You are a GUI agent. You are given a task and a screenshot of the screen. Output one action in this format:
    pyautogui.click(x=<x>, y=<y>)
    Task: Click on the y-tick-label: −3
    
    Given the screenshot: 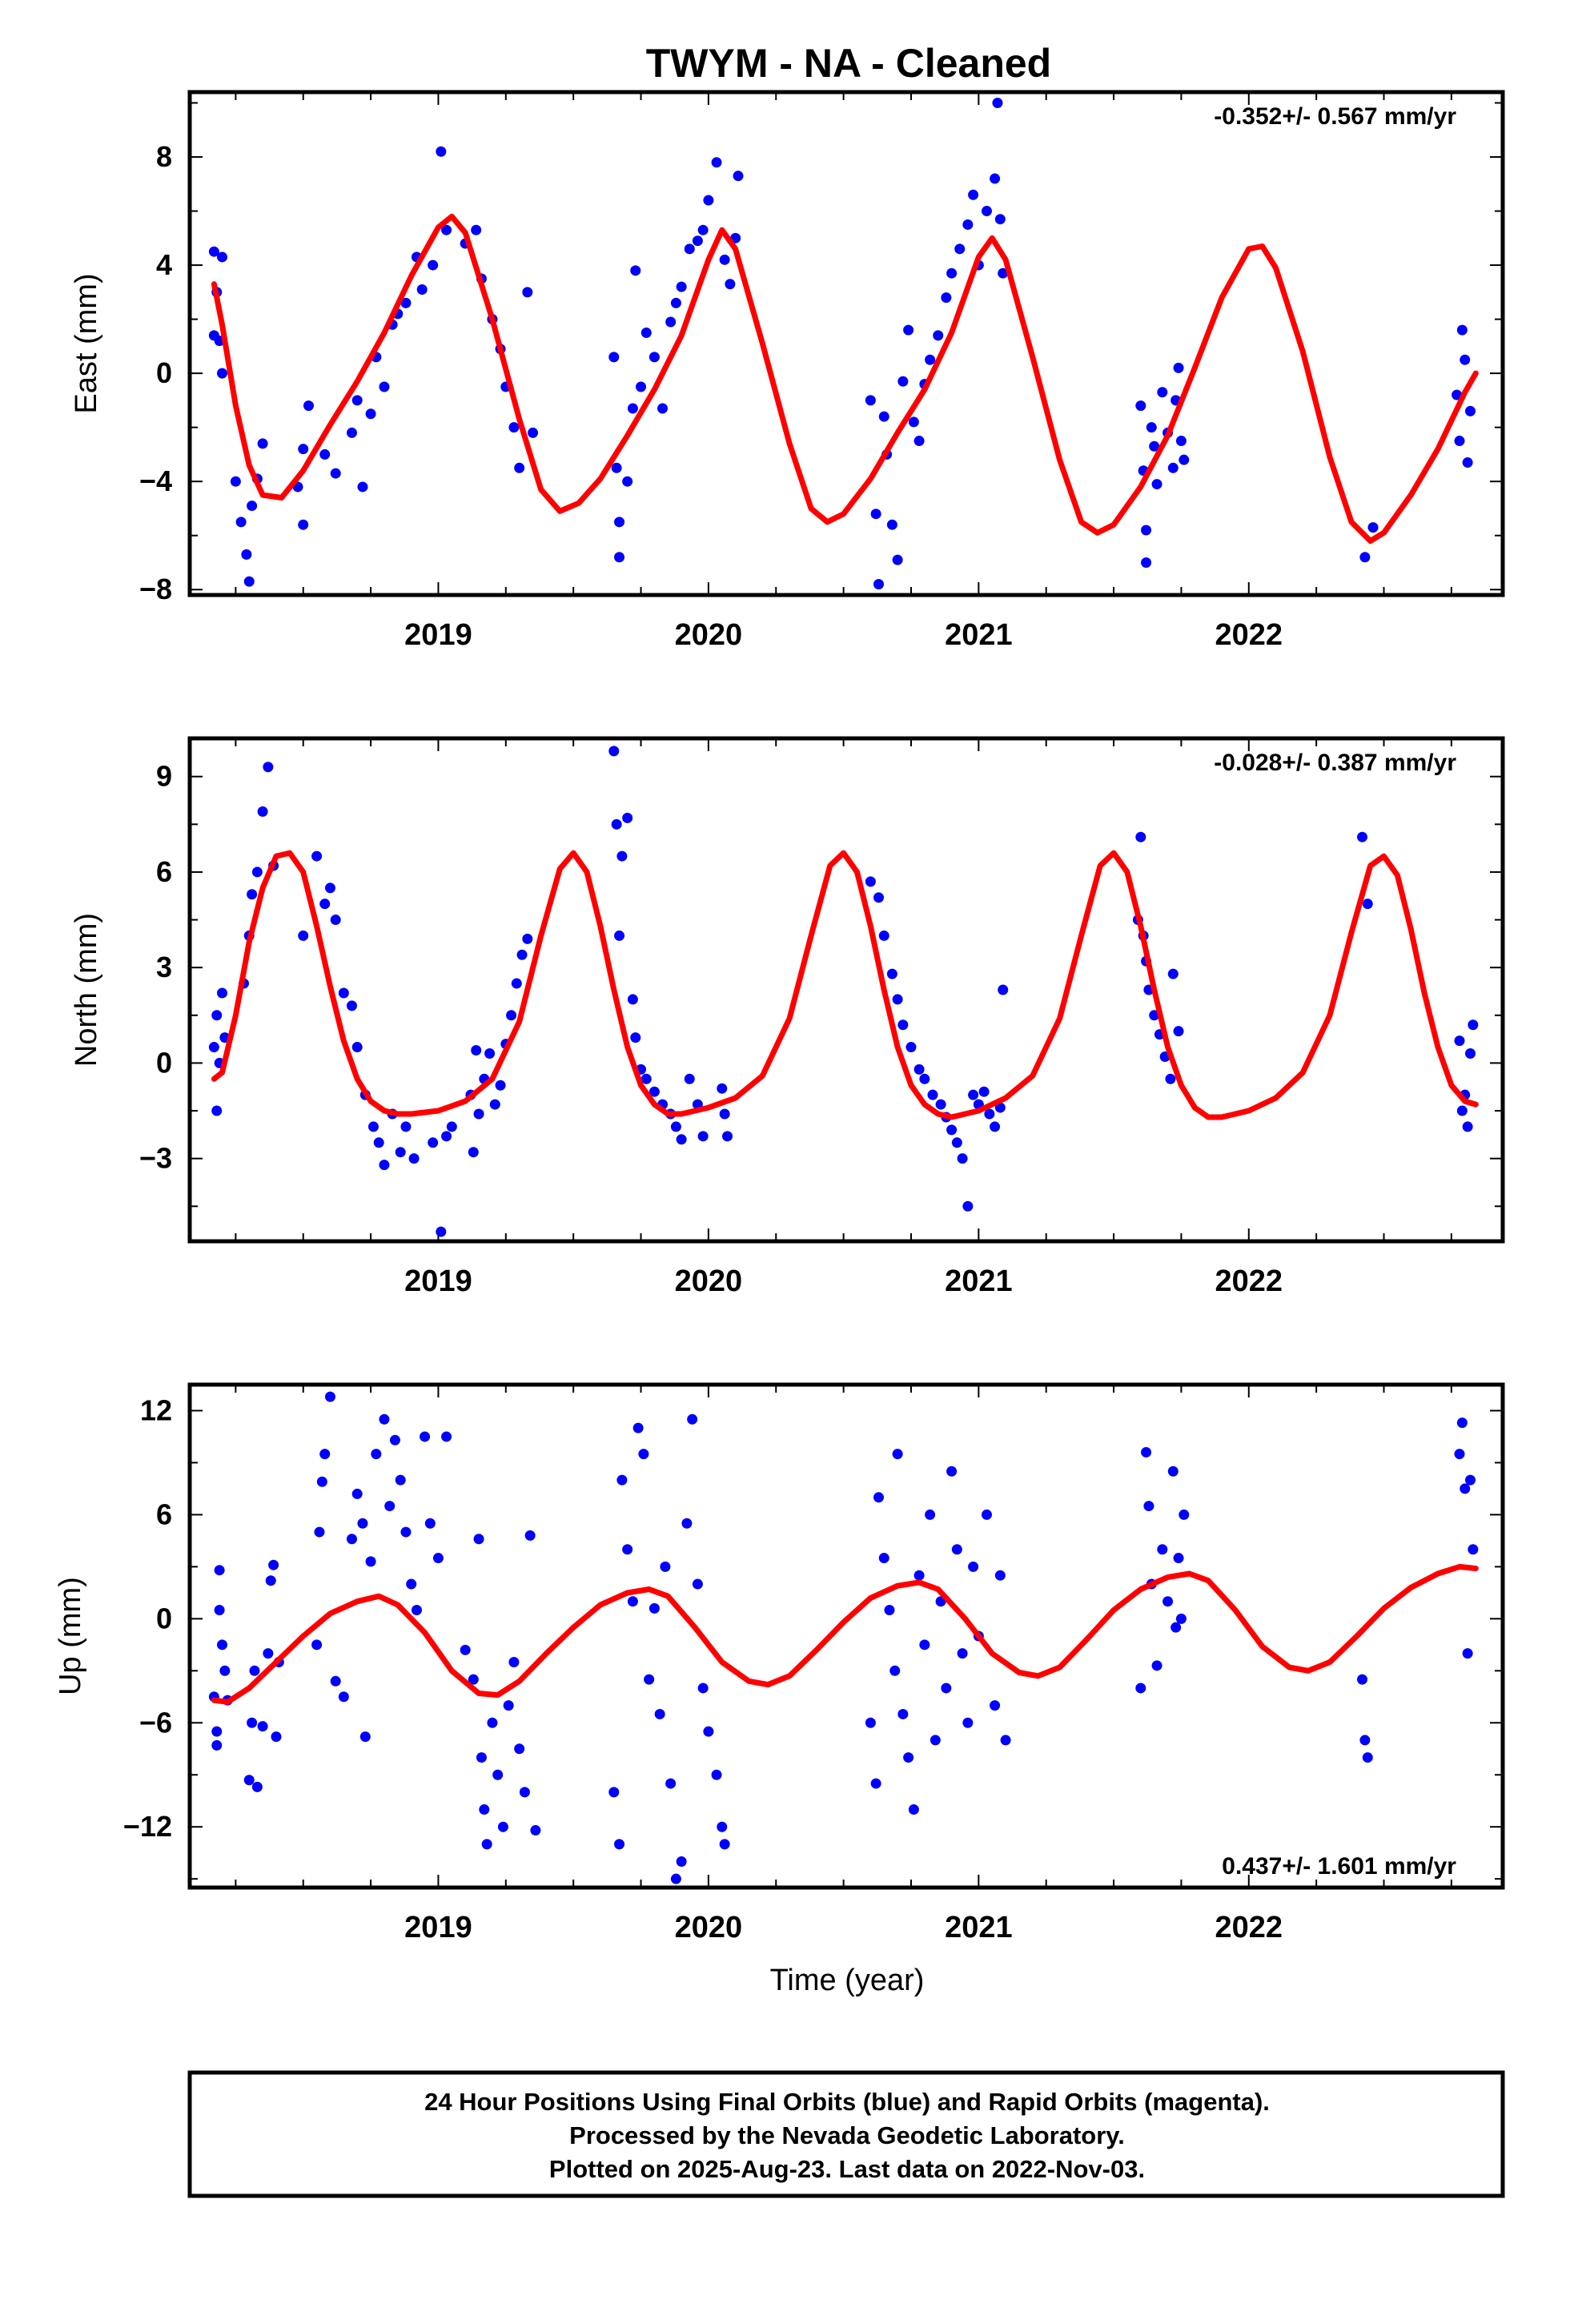 What is the action you would take?
    pyautogui.click(x=155, y=1158)
    